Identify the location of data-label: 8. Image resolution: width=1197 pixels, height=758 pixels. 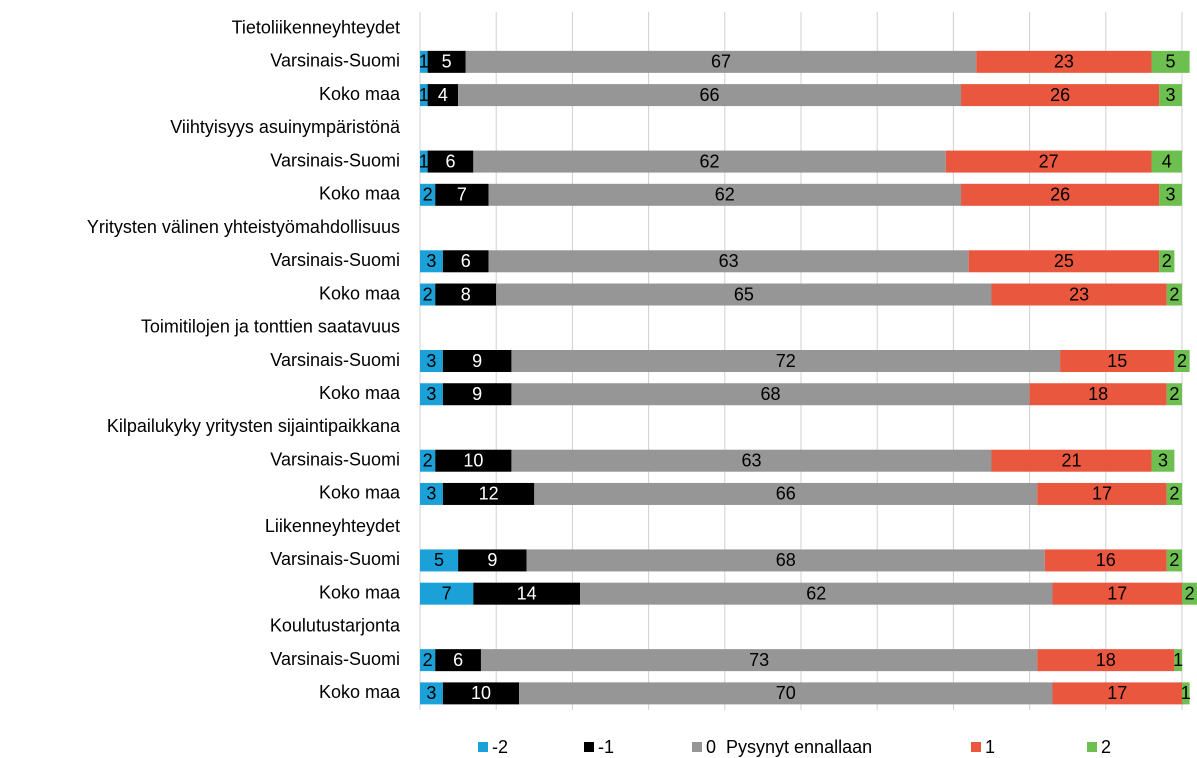
(466, 294).